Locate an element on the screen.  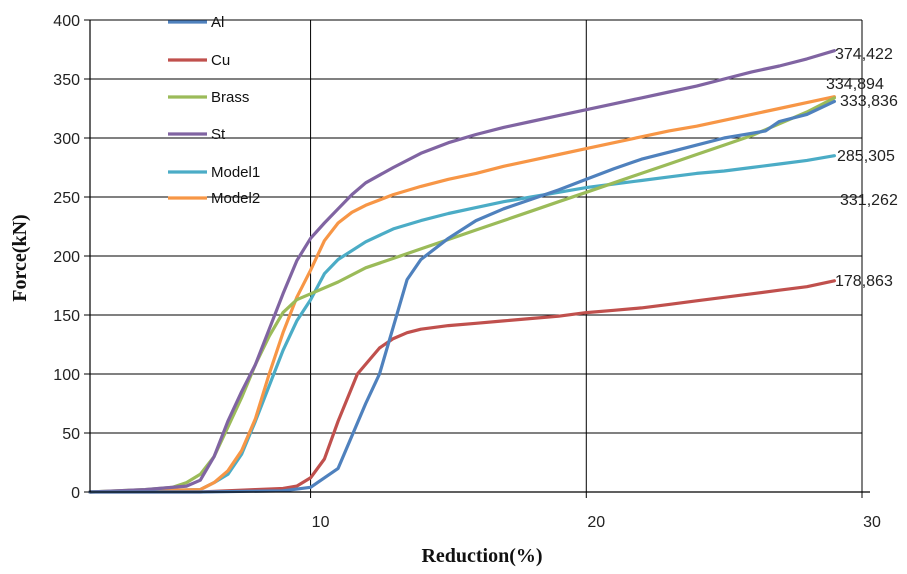
legend-label-cu: Cu is located at coordinates (220, 60).